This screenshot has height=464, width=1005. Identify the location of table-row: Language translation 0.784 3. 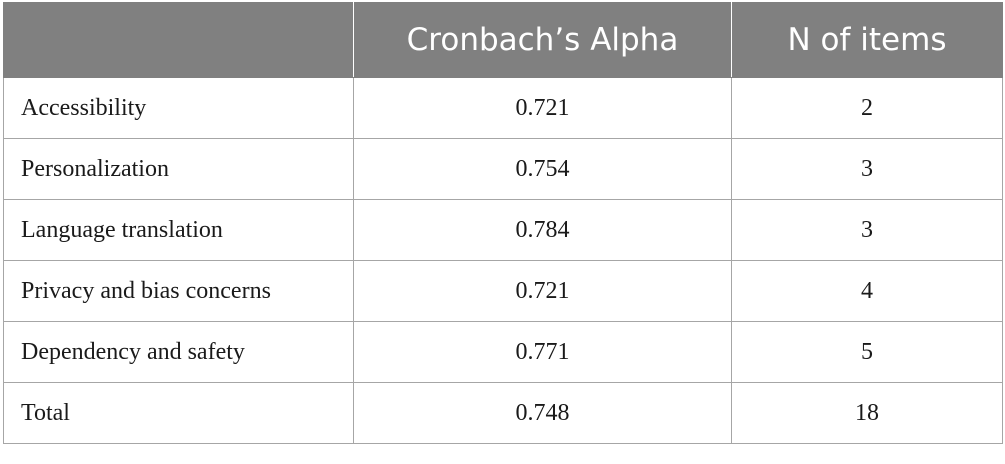
(503, 230).